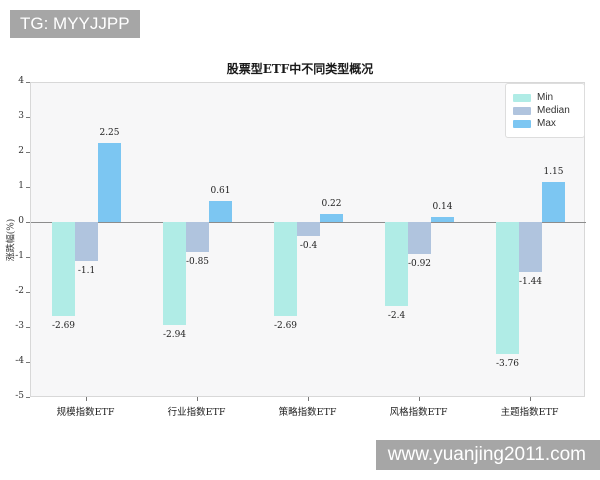 The height and width of the screenshot is (480, 600). I want to click on watermark-top: TG: MYYJJPP, so click(75, 24).